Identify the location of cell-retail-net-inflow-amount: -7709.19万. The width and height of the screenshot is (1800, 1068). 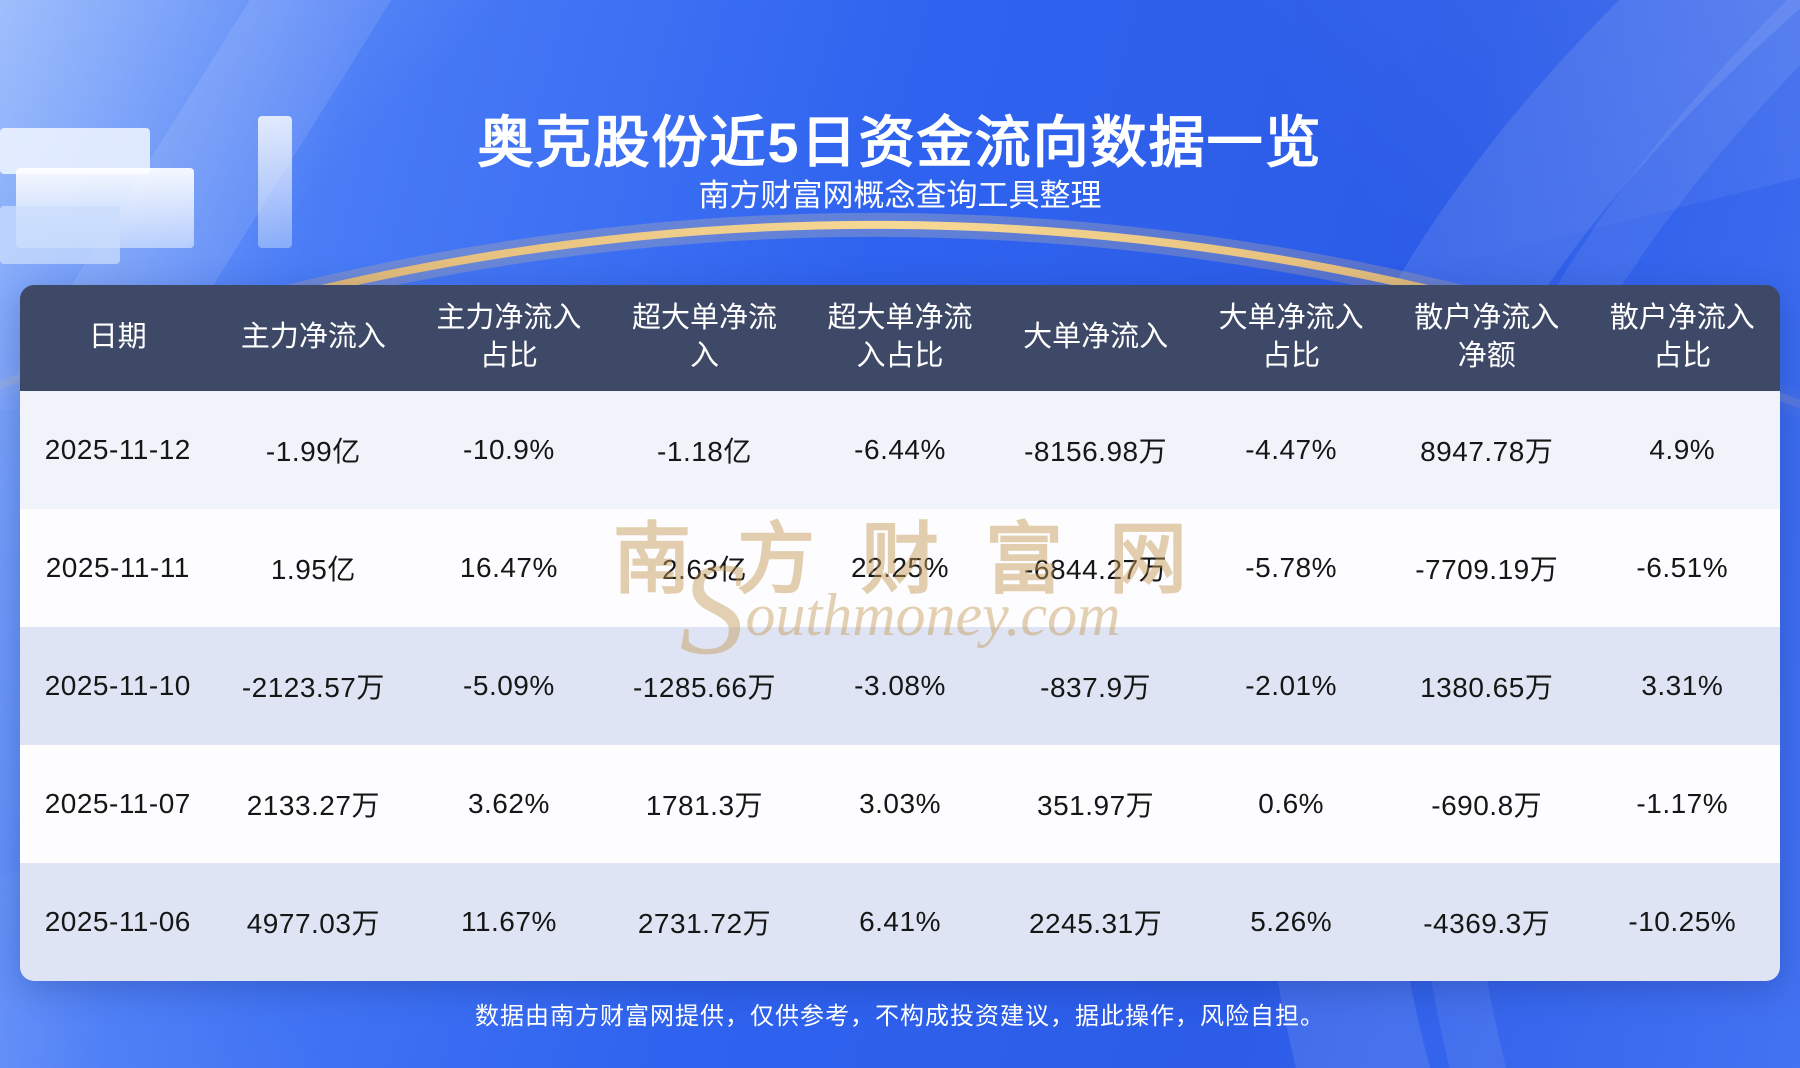
(1487, 569).